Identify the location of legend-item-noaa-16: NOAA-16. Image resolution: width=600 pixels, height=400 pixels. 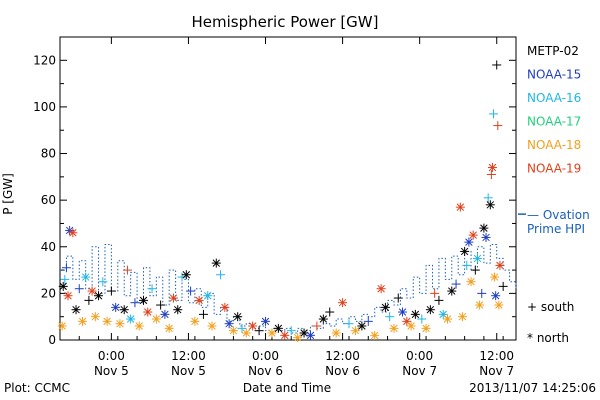
(554, 98).